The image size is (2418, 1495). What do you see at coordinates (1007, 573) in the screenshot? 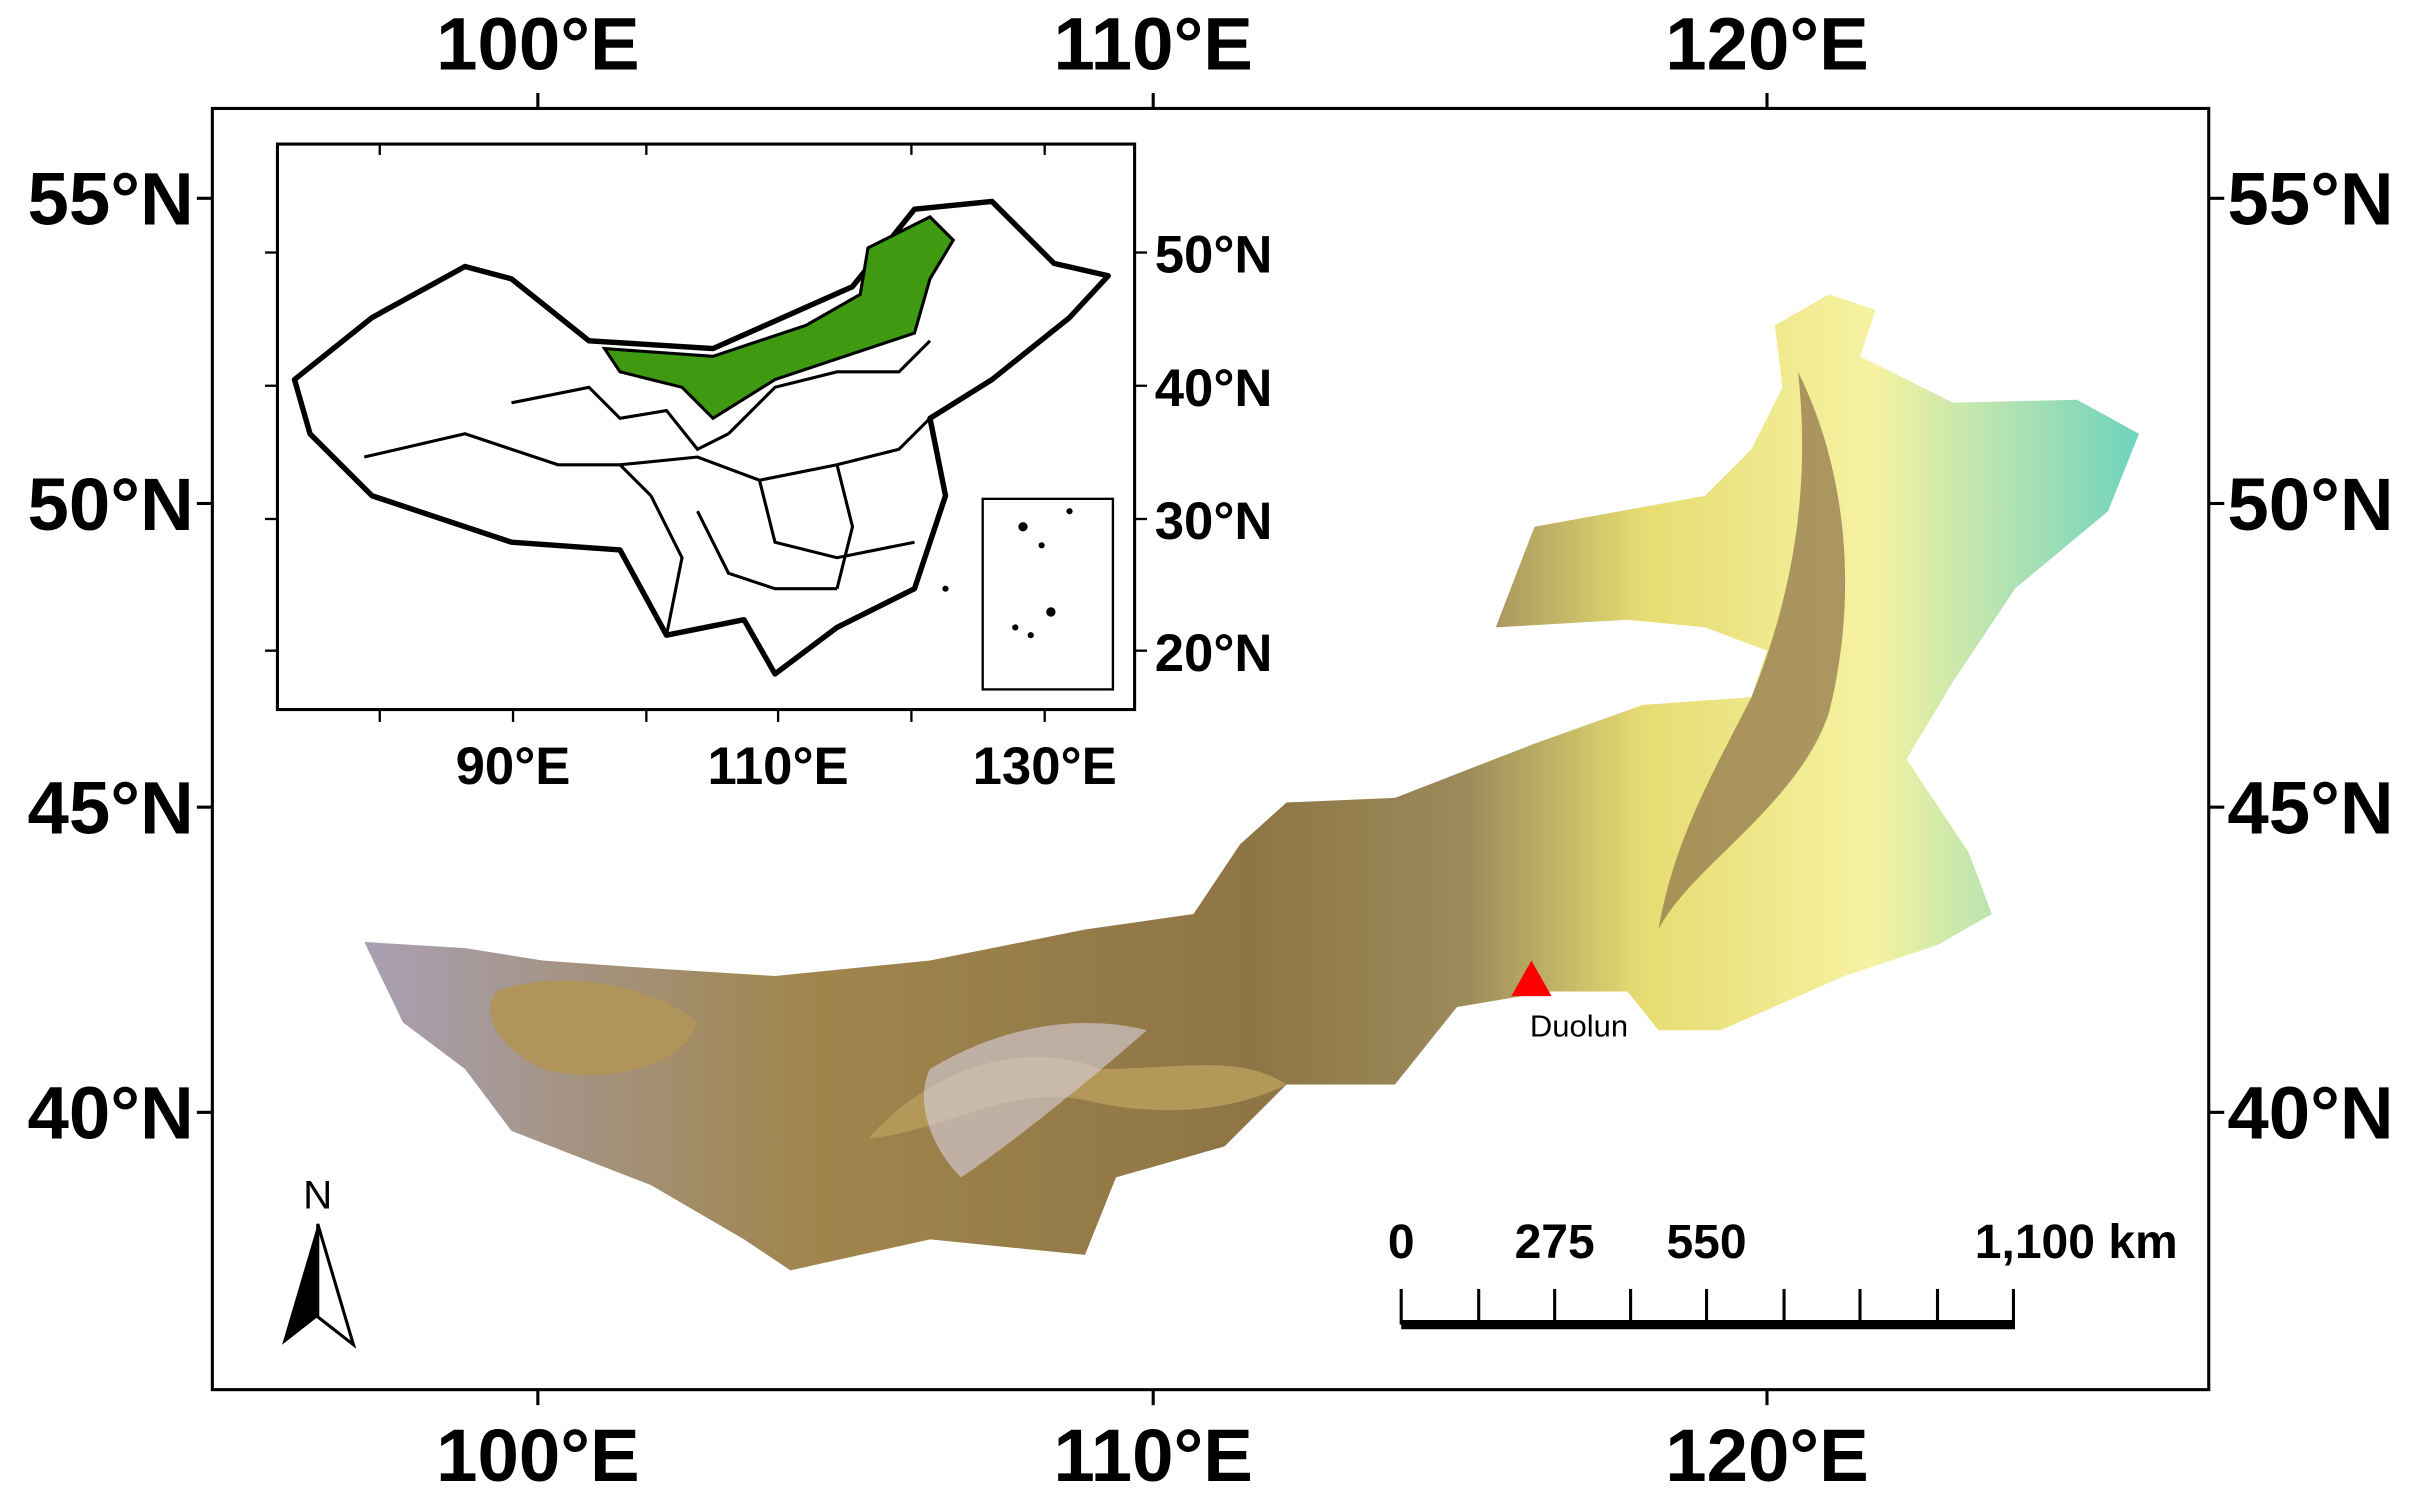
I see `islands` at bounding box center [1007, 573].